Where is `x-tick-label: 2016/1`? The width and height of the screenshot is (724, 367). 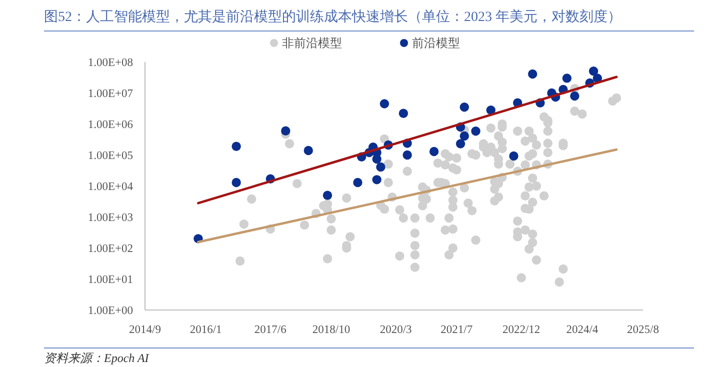 x-tick-label: 2016/1 is located at coordinates (206, 330).